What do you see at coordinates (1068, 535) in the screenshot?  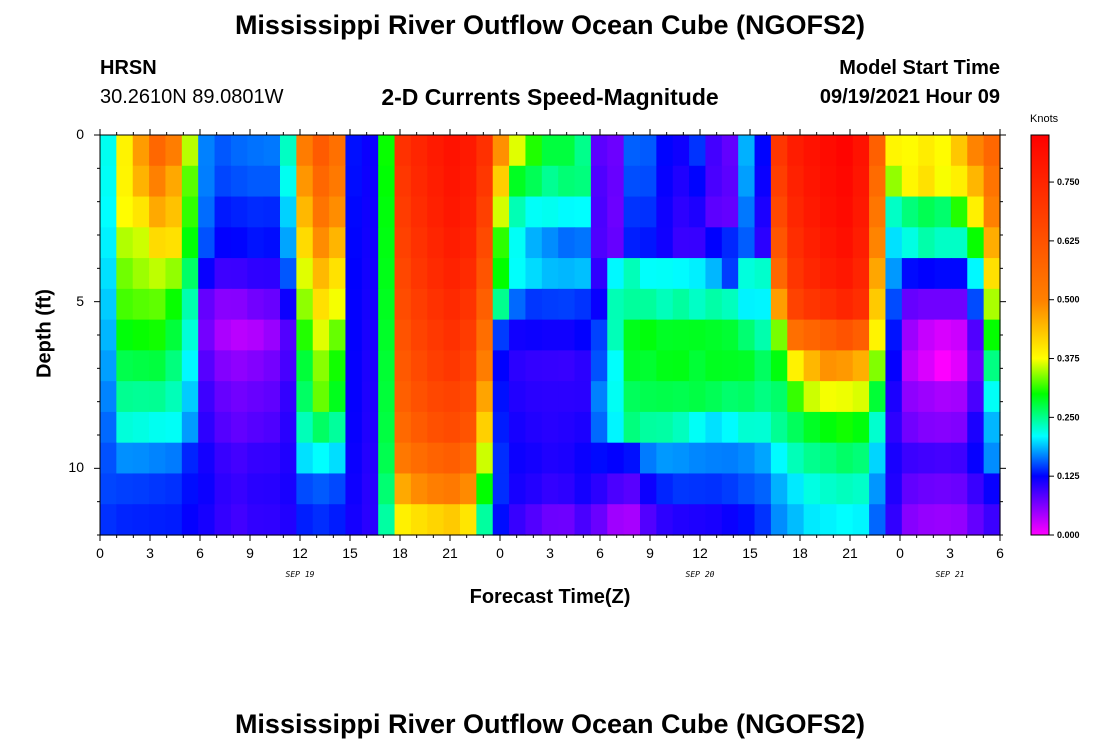 I see `colorbar-tick-label: 0.000` at bounding box center [1068, 535].